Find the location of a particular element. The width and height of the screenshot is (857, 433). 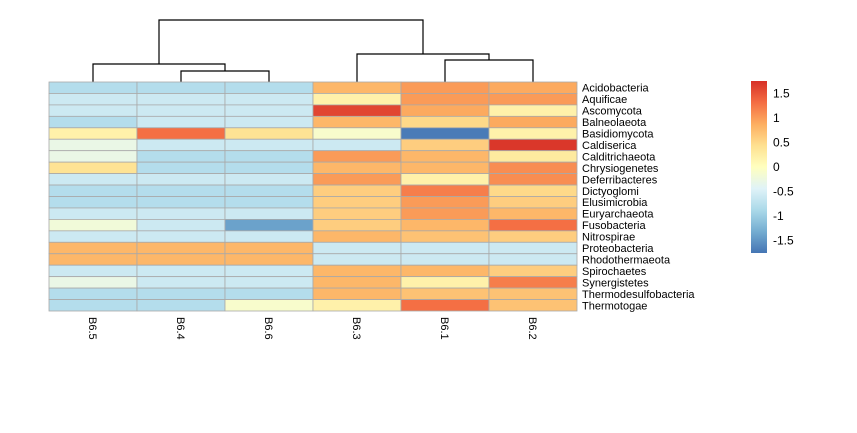

row-label: Caldiserica is located at coordinates (609, 146).